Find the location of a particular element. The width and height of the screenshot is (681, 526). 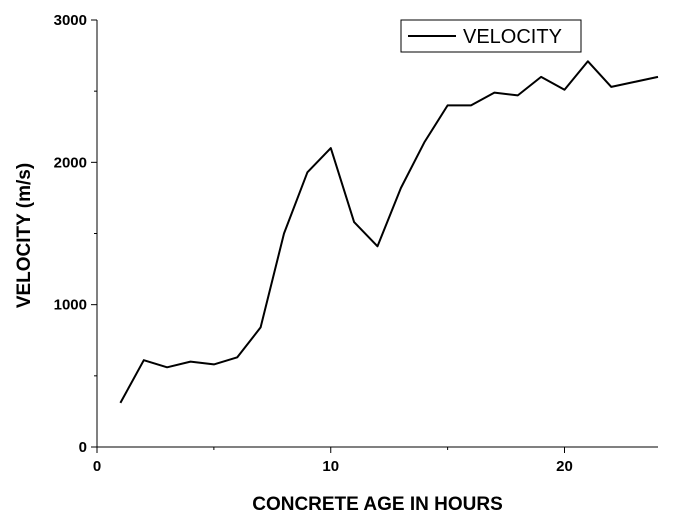

x-axis-title: CONCRETE AGE IN HOURS is located at coordinates (377, 504).